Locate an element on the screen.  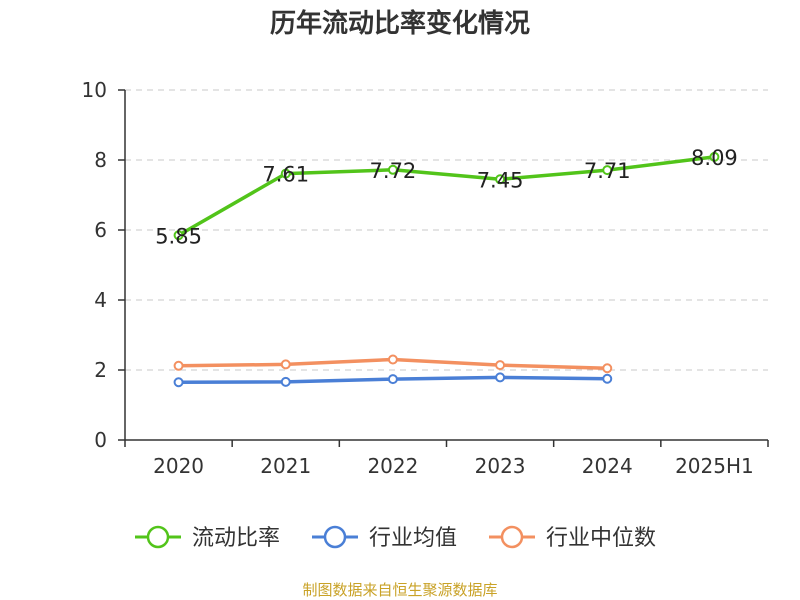
legend-item-1: 行业均值 is located at coordinates (384, 538).